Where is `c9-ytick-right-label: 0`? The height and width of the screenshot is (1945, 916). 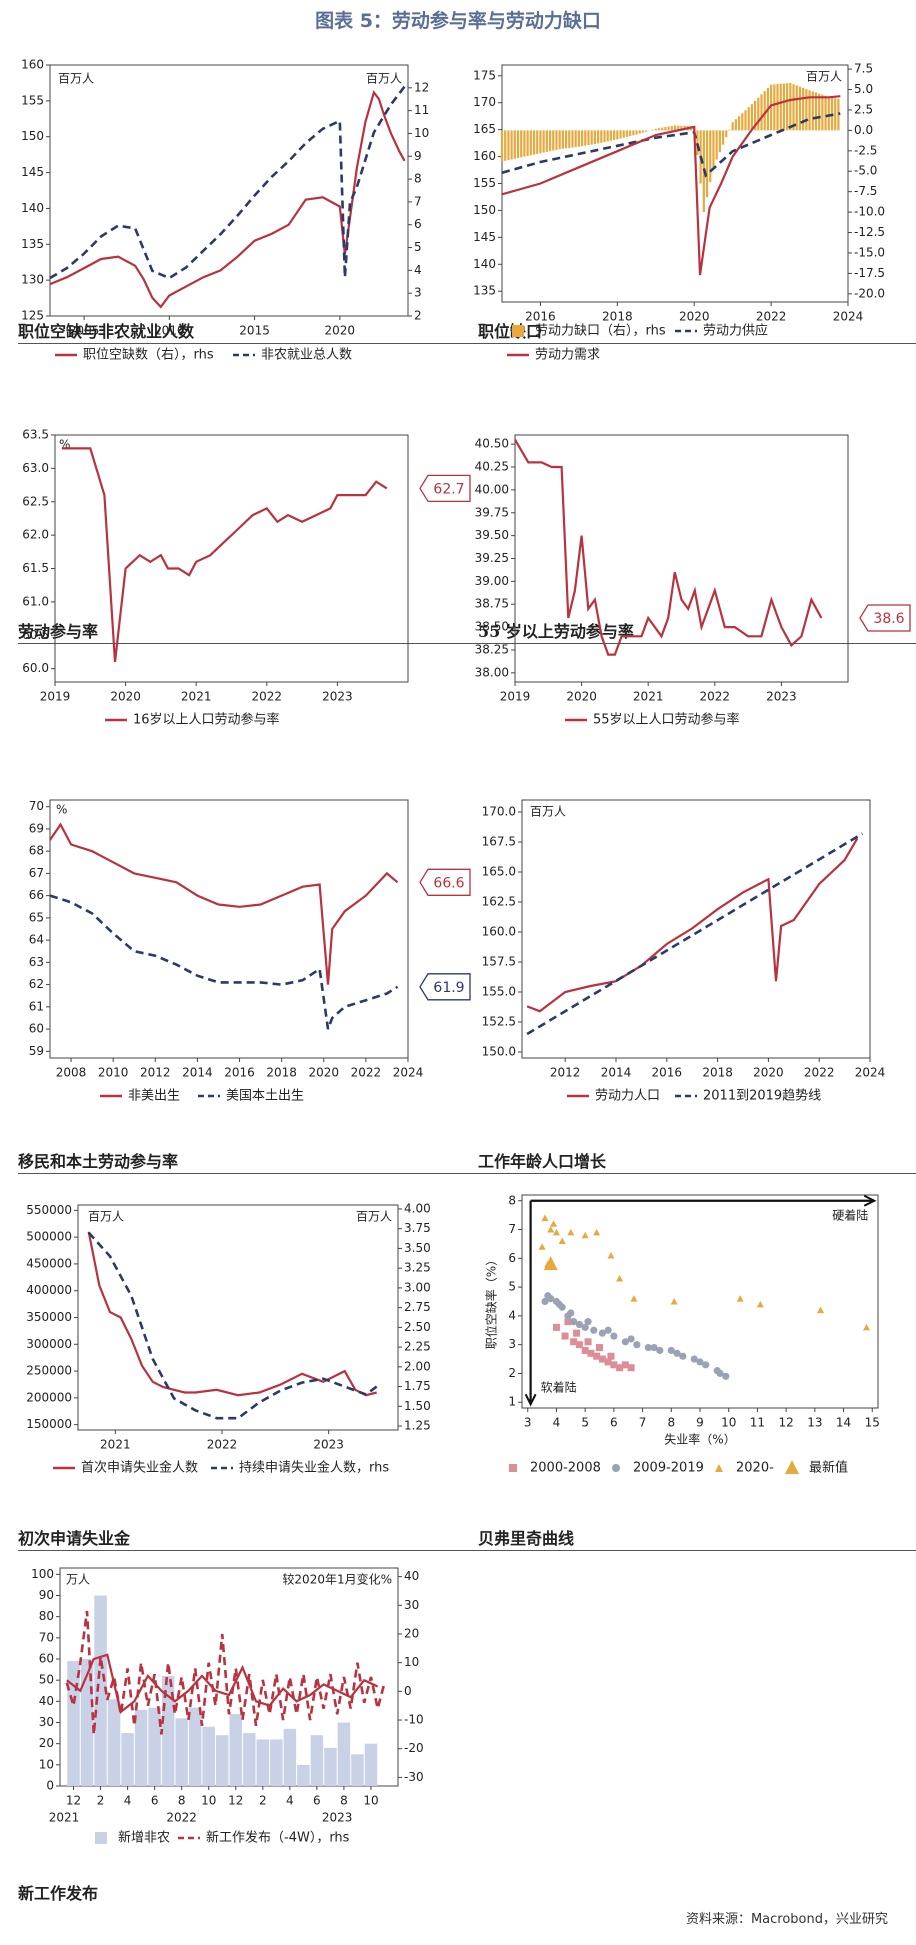
c9-ytick-right-label: 0 is located at coordinates (408, 1691).